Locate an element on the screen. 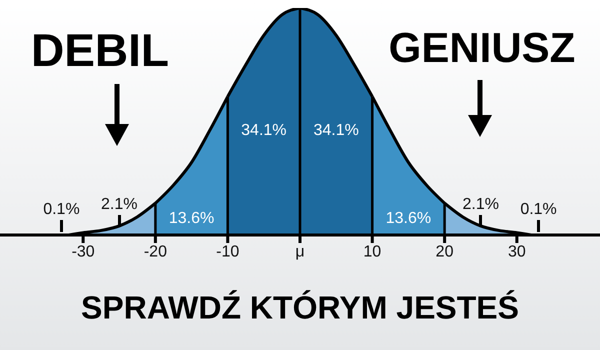 This screenshot has height=350, width=600. x-tick-label: -10 is located at coordinates (228, 251).